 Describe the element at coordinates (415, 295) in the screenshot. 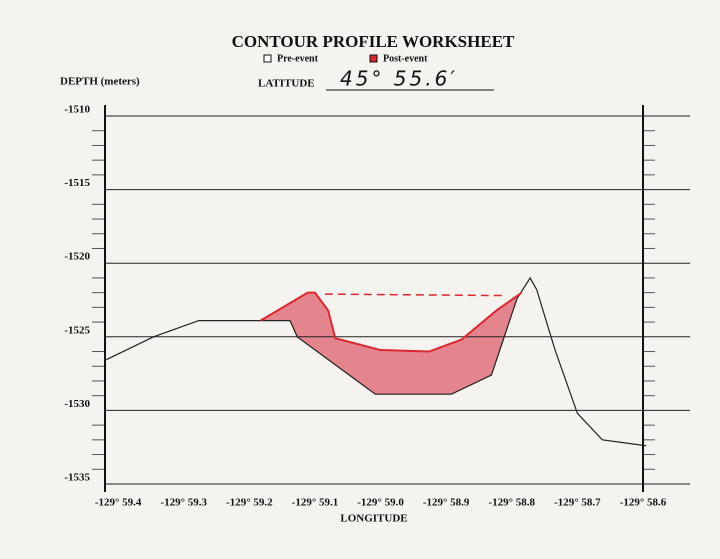

I see `dashed-line` at that location.